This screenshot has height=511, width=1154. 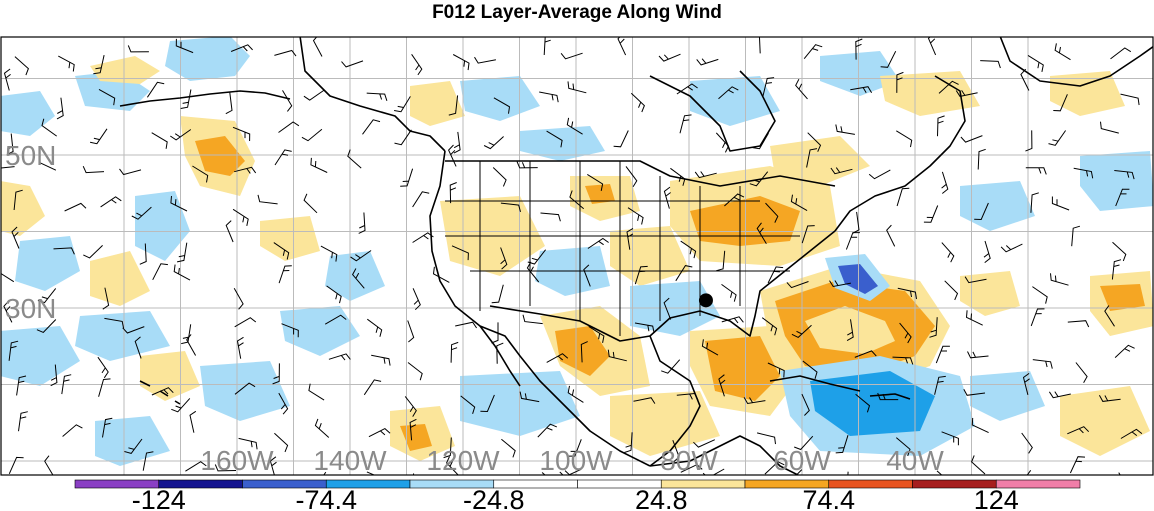 What do you see at coordinates (724, 455) in the screenshot?
I see `coast-central-america` at bounding box center [724, 455].